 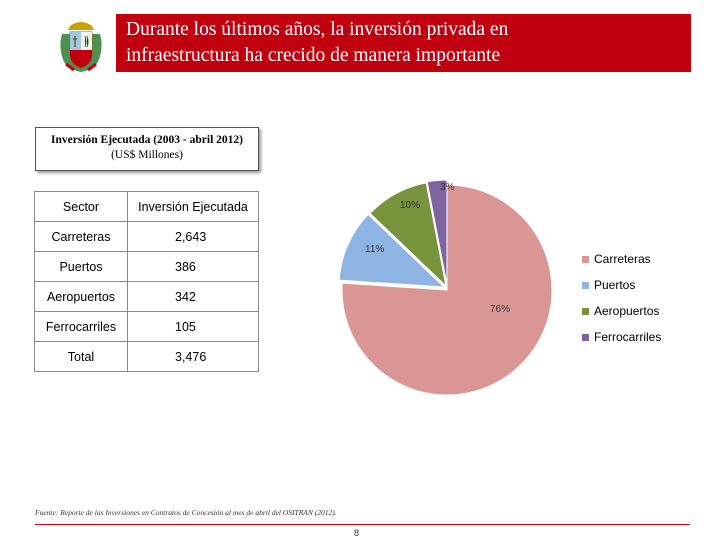 I want to click on table-row: Ferrocarriles 105, so click(x=146, y=326).